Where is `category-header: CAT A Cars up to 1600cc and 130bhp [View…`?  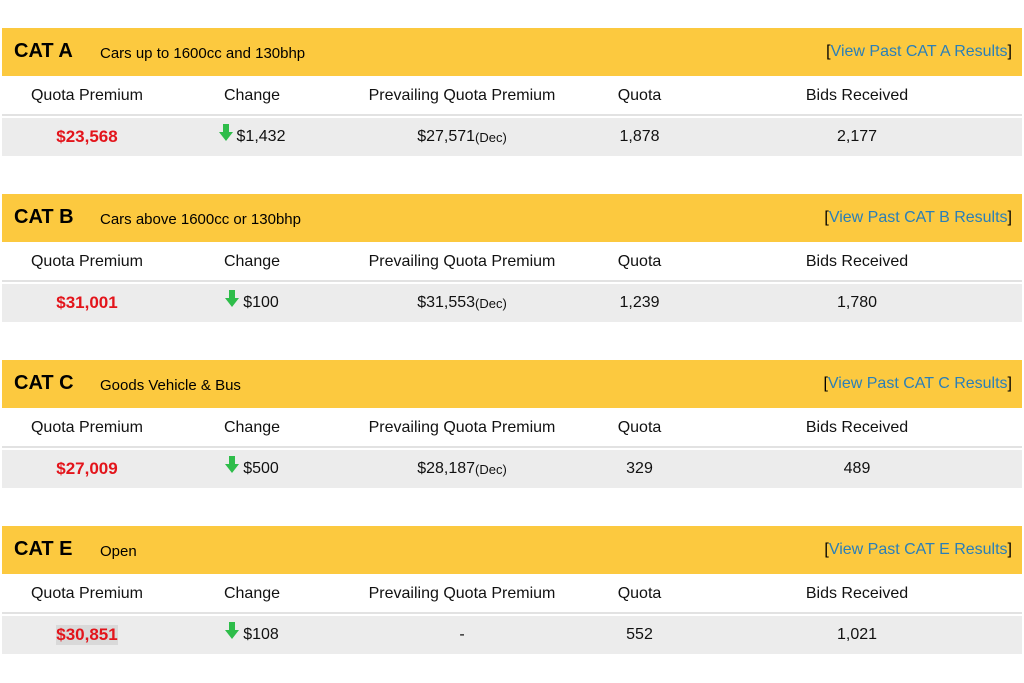
category-header: CAT A Cars up to 1600cc and 130bhp [View… is located at coordinates (512, 52).